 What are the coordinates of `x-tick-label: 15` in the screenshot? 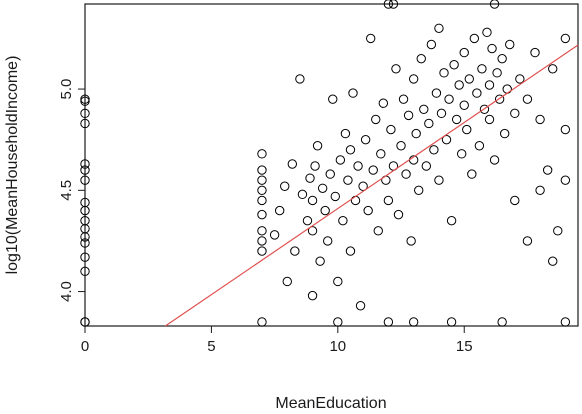 It's located at (464, 346).